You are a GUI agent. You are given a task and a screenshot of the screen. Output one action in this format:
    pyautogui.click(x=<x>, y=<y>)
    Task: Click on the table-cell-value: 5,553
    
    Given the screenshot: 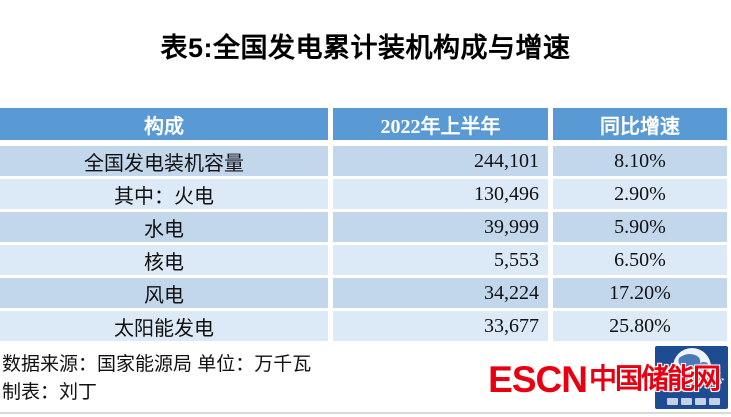 What is the action you would take?
    pyautogui.click(x=440, y=260)
    